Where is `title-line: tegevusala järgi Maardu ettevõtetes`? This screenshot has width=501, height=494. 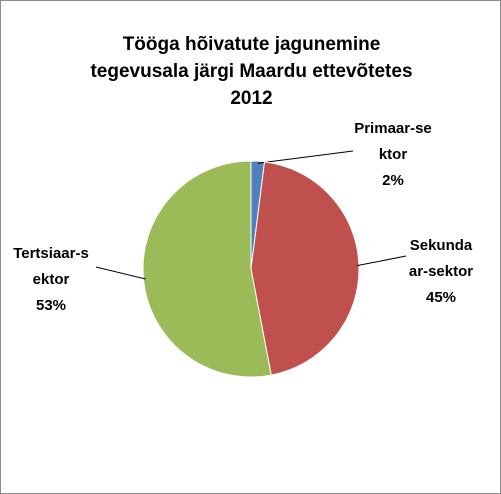
title-line: tegevusala järgi Maardu ettevõtetes is located at coordinates (251, 71).